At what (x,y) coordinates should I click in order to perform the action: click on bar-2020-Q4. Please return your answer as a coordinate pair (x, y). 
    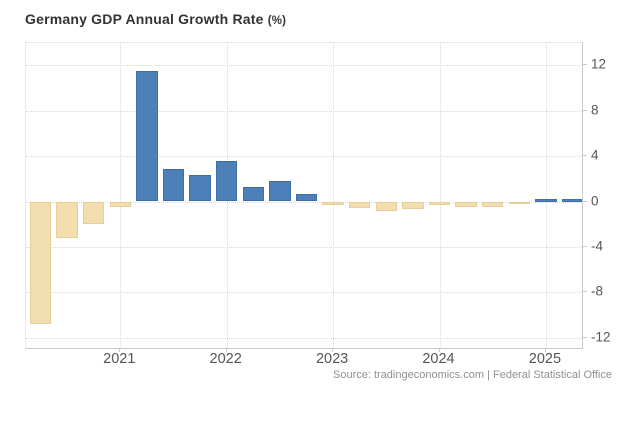
    Looking at the image, I should click on (93, 213).